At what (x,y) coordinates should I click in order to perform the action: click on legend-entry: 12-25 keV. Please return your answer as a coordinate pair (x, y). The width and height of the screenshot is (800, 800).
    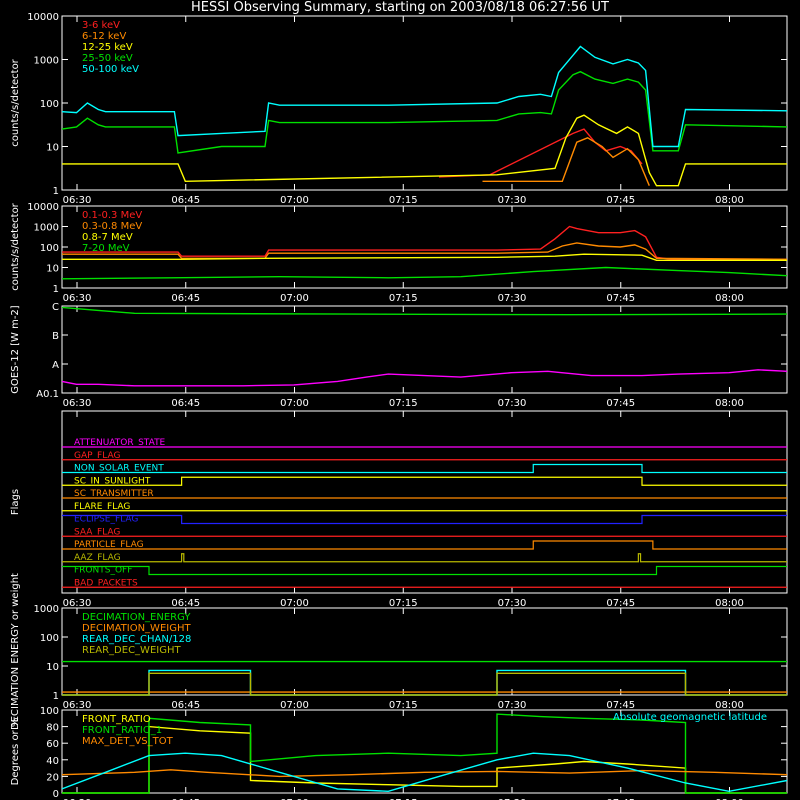
    Looking at the image, I should click on (107, 47).